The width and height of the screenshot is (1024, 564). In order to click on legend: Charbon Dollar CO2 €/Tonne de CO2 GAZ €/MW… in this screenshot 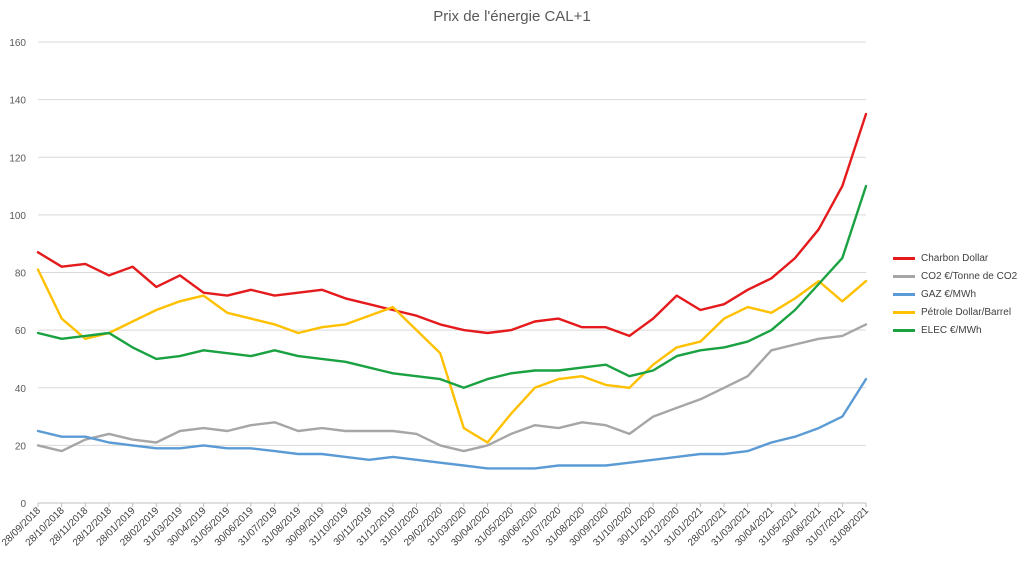, I will do `click(955, 294)`.